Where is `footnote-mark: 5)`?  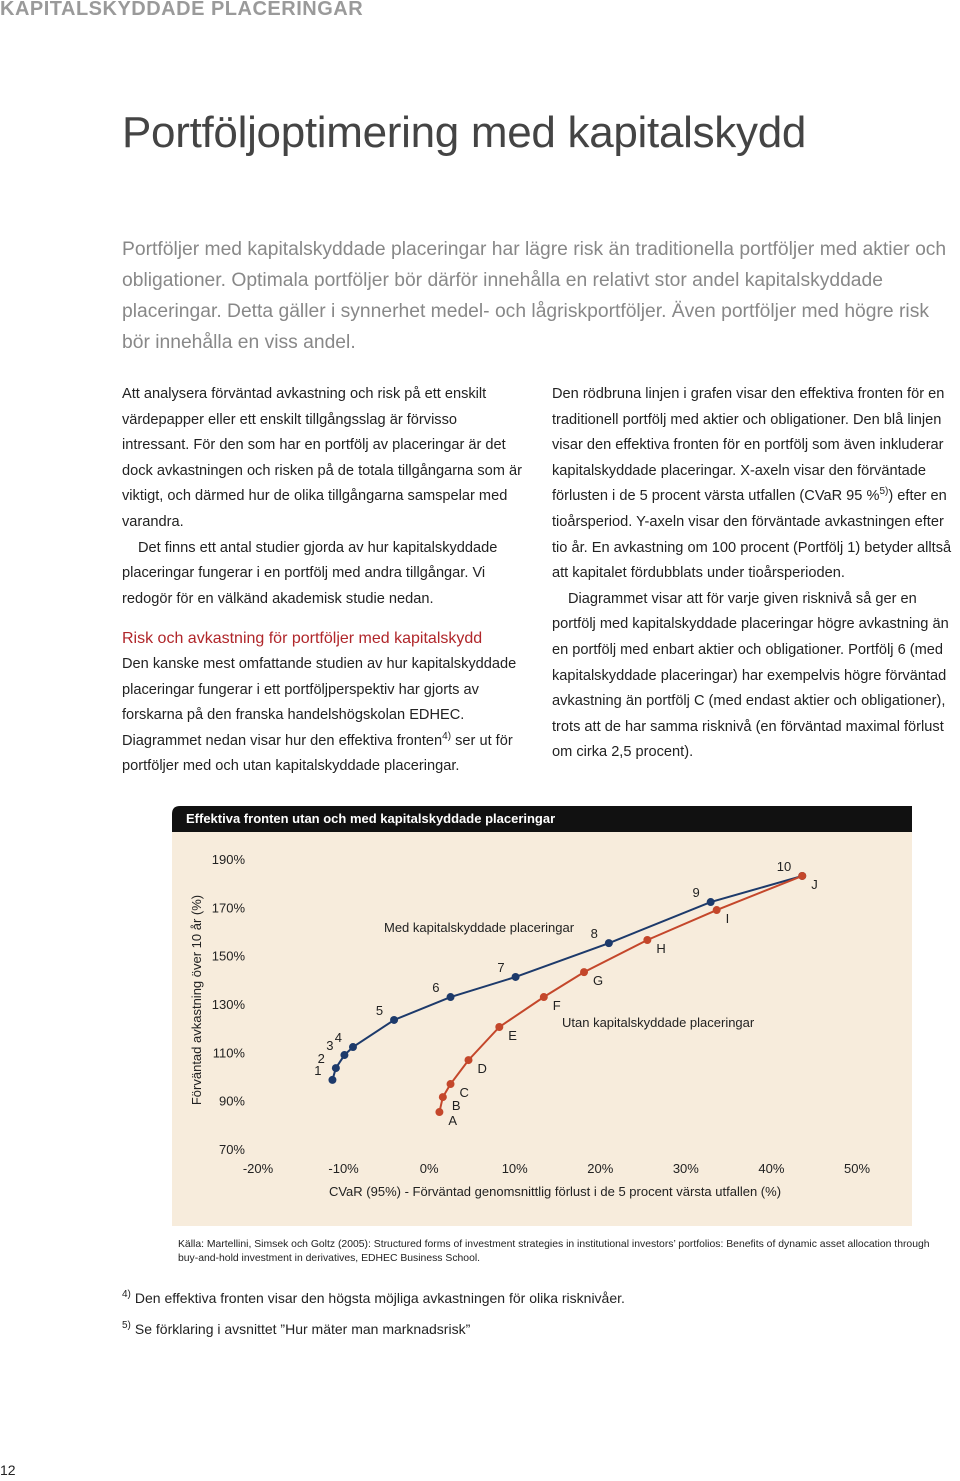 footnote-mark: 5) is located at coordinates (126, 1325).